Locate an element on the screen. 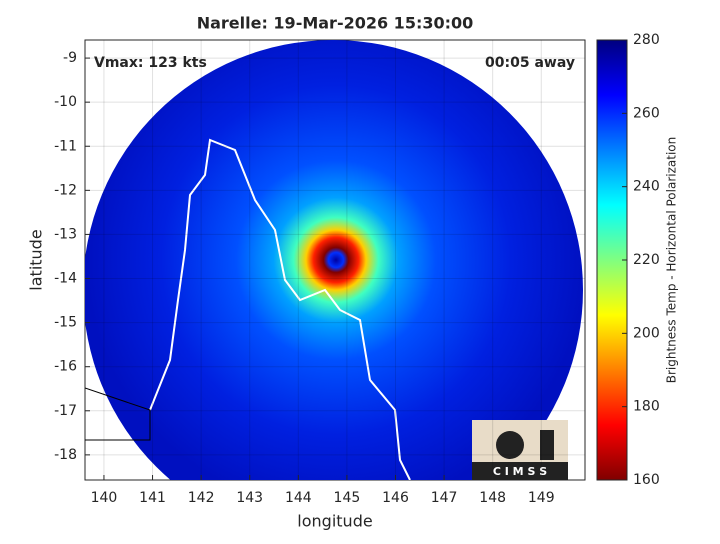  x-tick-label: 143 is located at coordinates (249, 498).